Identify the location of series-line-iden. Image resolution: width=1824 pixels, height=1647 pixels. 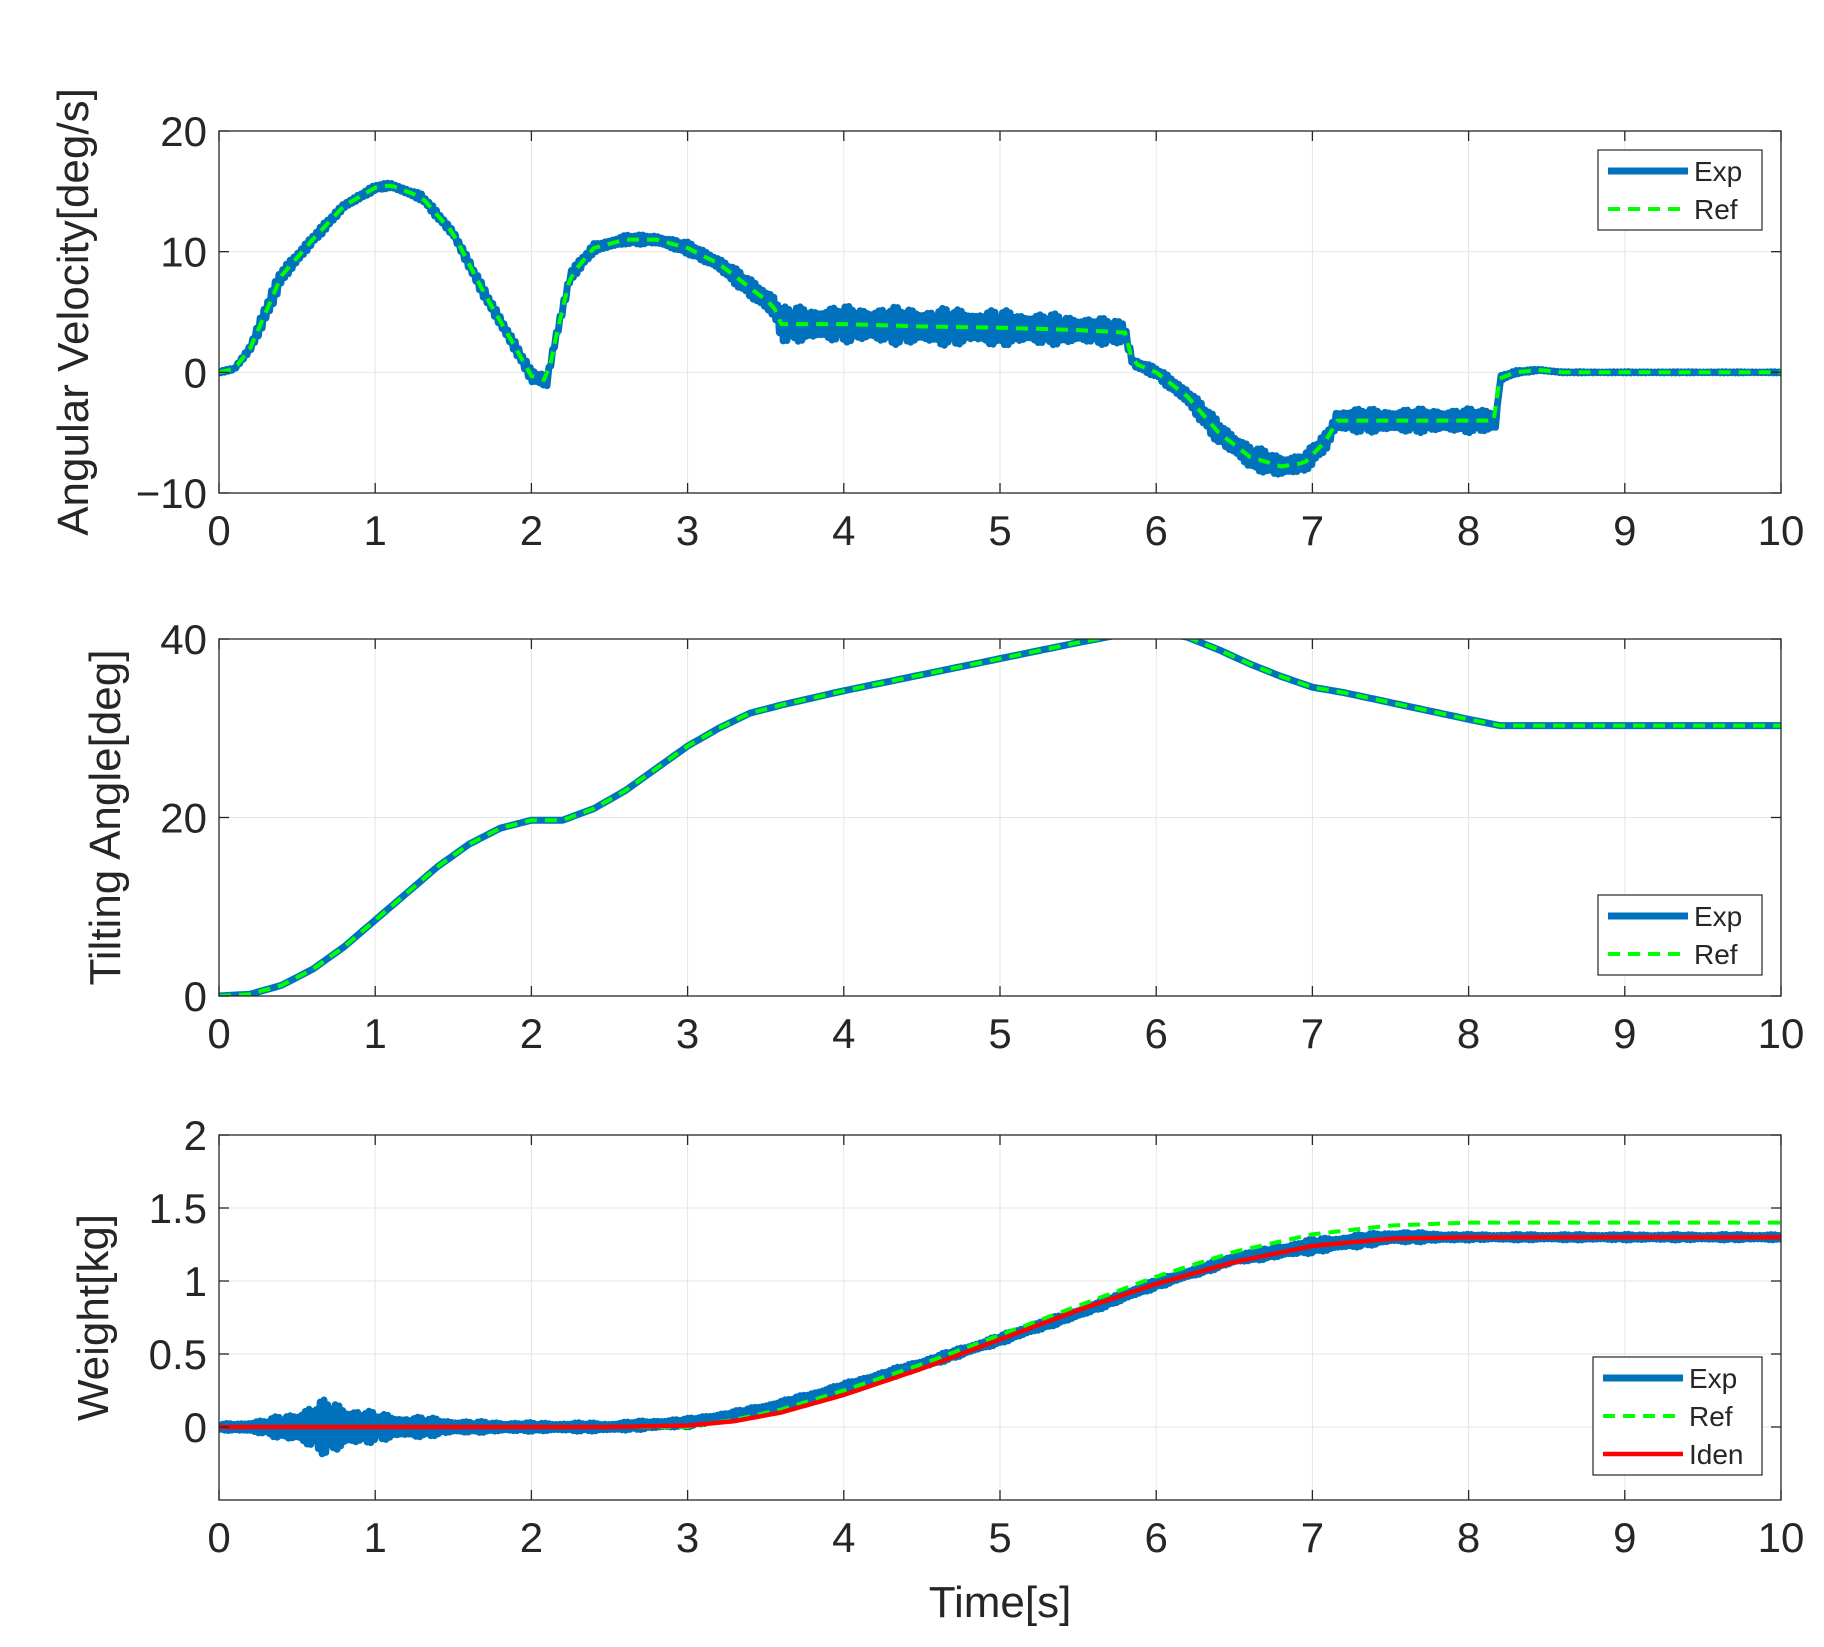
(1000, 1332).